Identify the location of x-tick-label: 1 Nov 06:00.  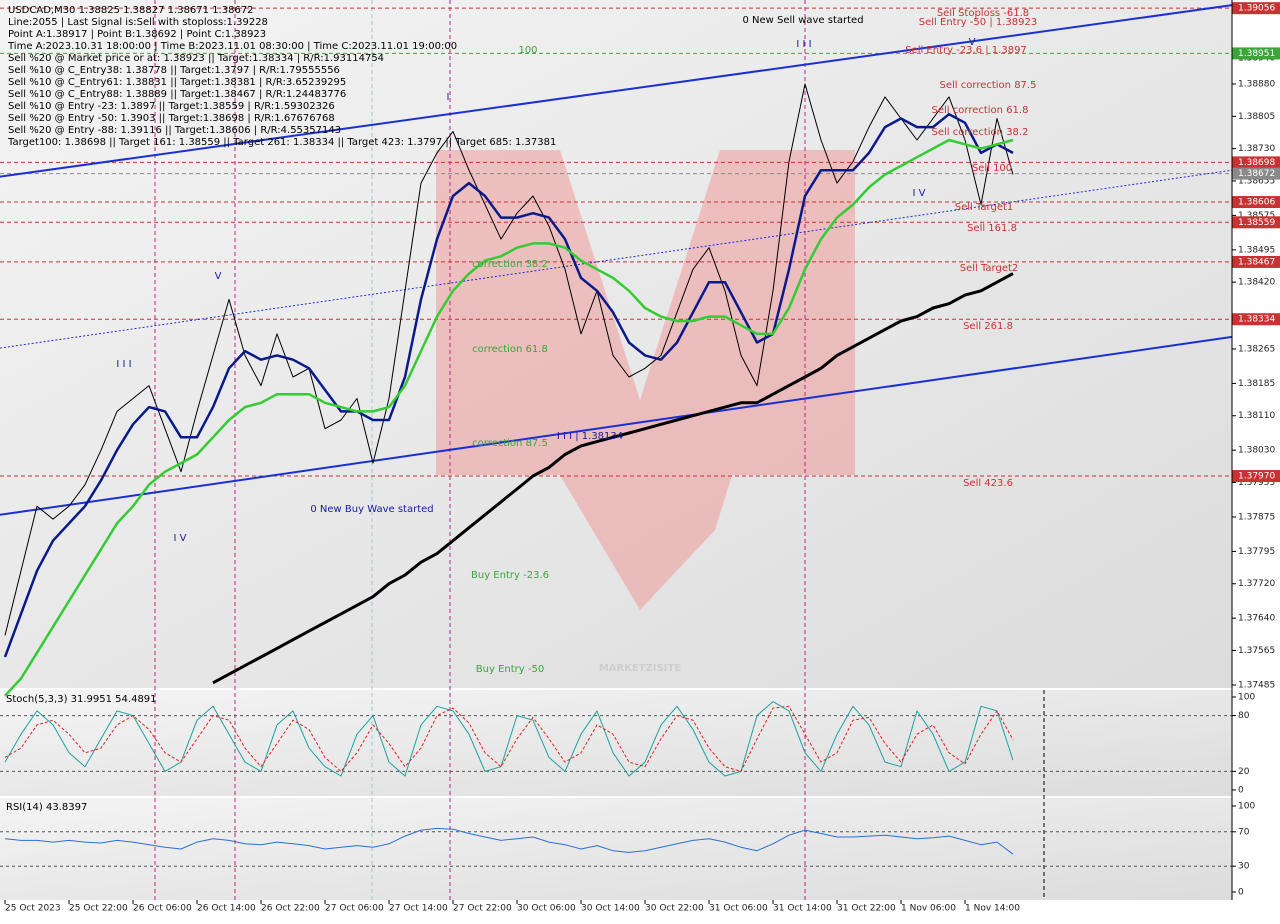
(928, 909).